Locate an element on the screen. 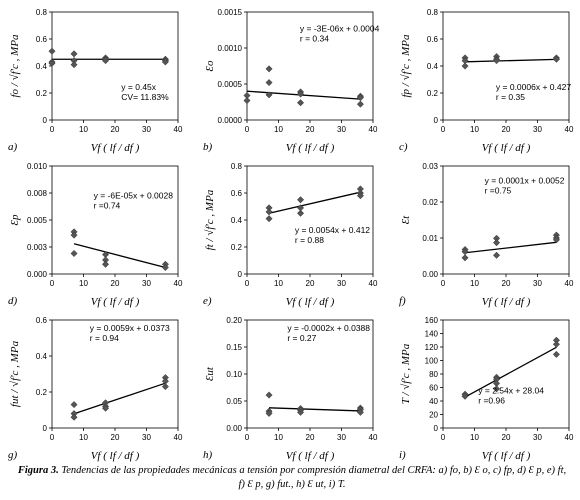 This screenshot has width=580, height=500. y-tick-label: 0.0005 is located at coordinates (230, 84).